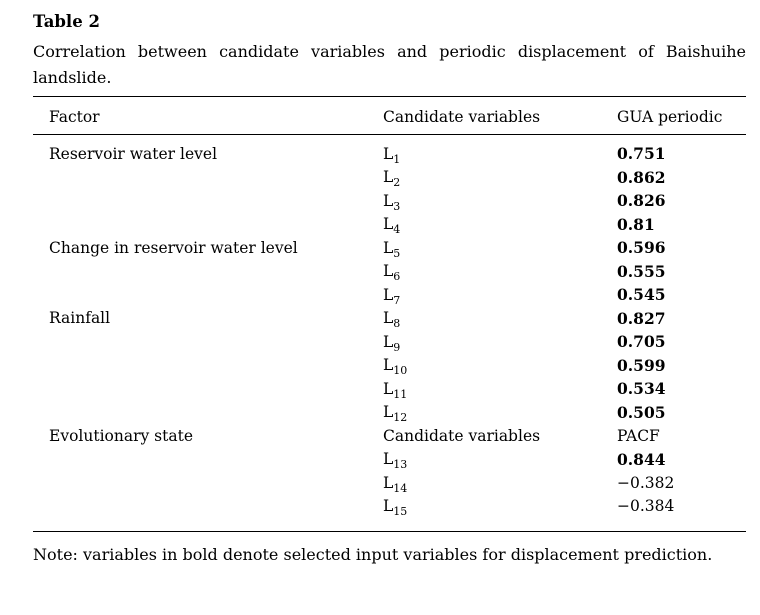 This screenshot has width=760, height=615. What do you see at coordinates (636, 224) in the screenshot?
I see `value-cell: 0.81` at bounding box center [636, 224].